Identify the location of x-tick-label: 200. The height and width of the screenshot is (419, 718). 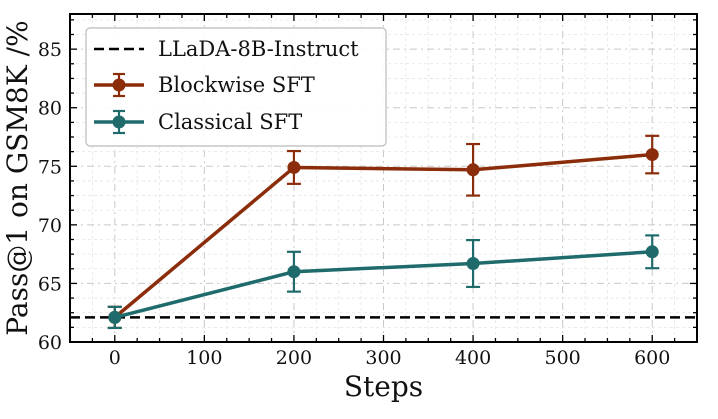
(294, 358).